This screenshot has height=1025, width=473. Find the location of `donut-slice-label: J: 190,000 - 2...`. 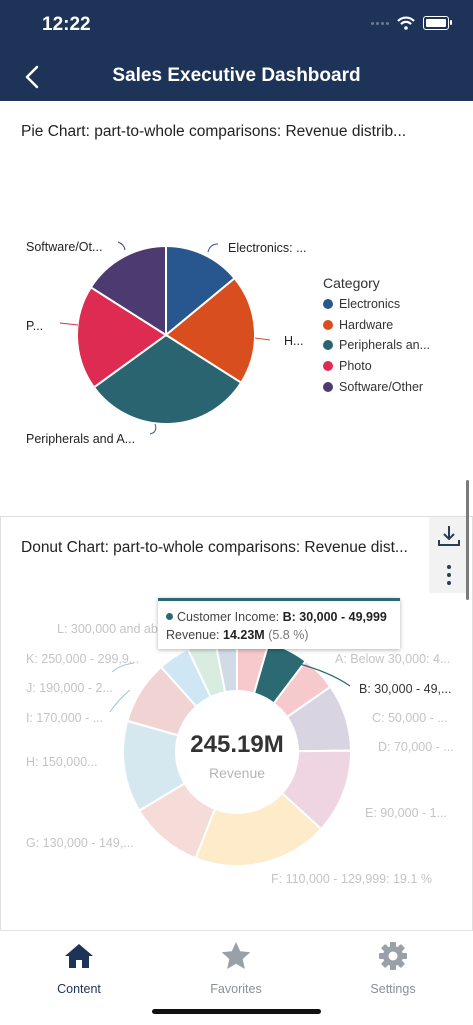

donut-slice-label: J: 190,000 - 2... is located at coordinates (69, 688).